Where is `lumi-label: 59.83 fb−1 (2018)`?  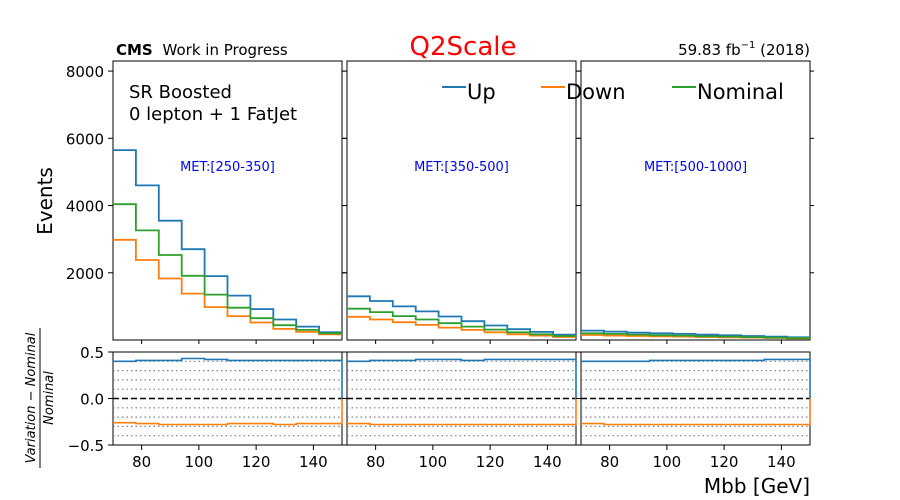 lumi-label: 59.83 fb−1 (2018) is located at coordinates (744, 49).